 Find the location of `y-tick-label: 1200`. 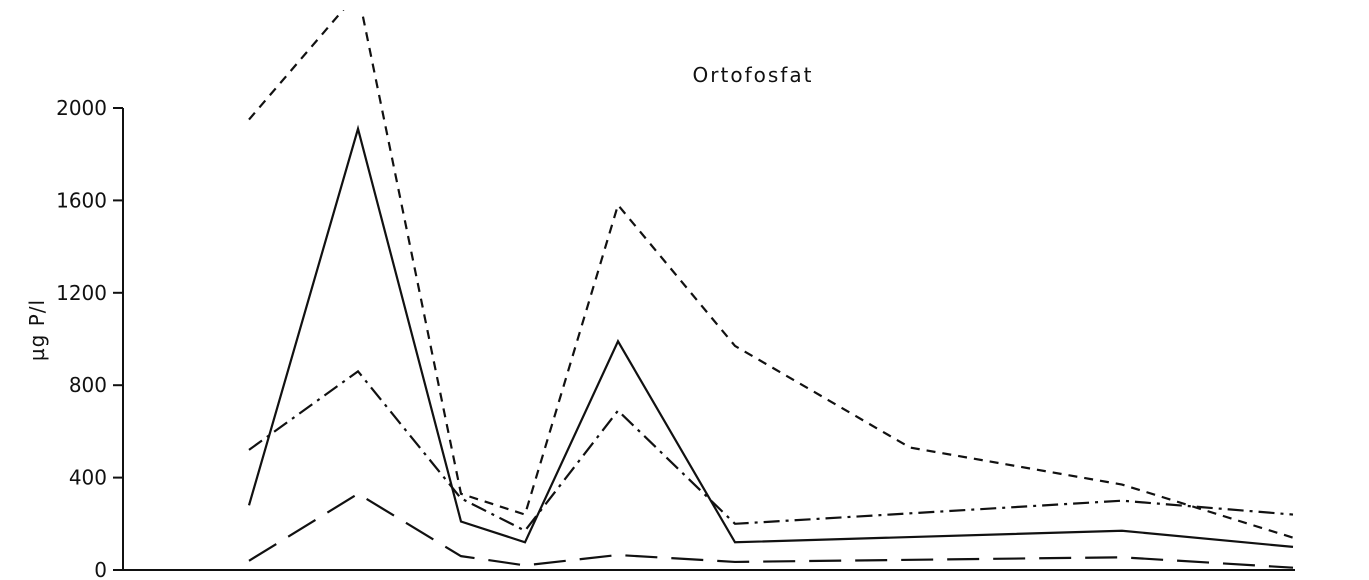

y-tick-label: 1200 is located at coordinates (81, 293).